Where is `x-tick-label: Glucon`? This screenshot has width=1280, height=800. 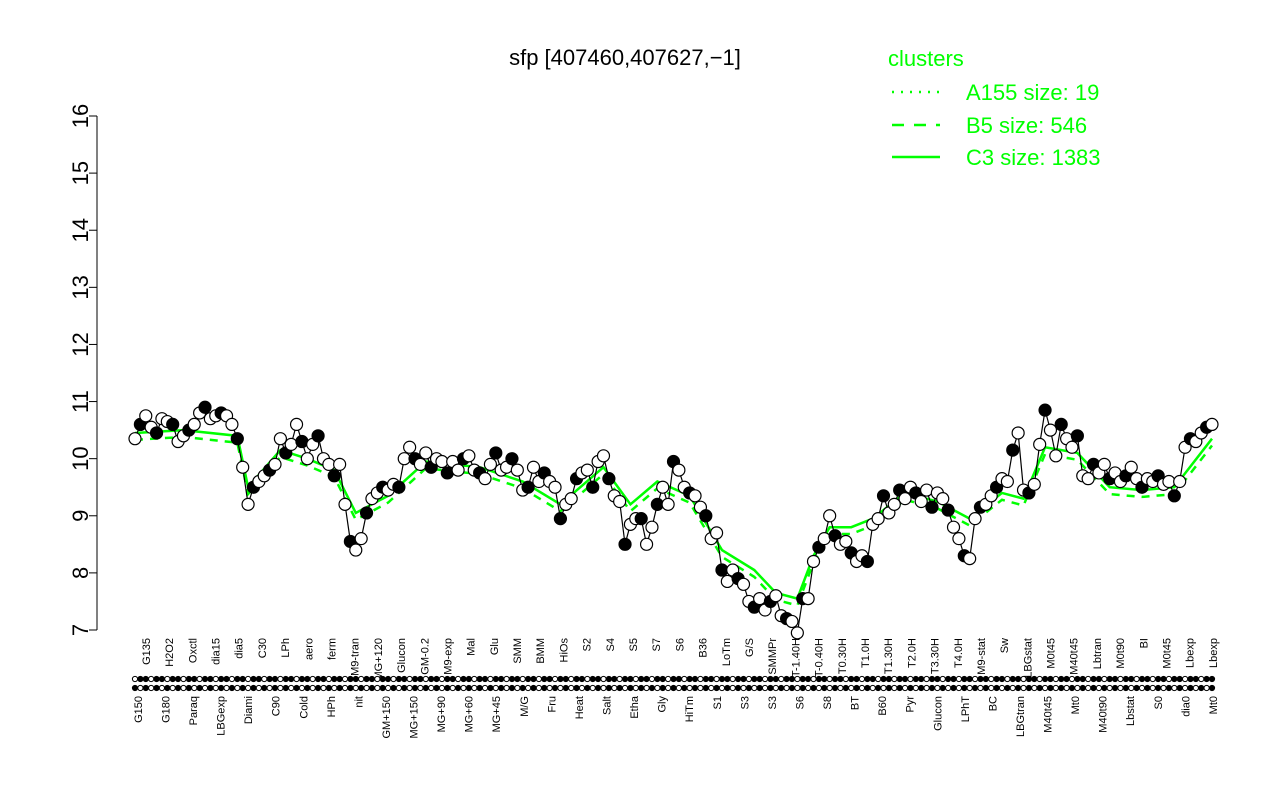 x-tick-label: Glucon is located at coordinates (938, 713).